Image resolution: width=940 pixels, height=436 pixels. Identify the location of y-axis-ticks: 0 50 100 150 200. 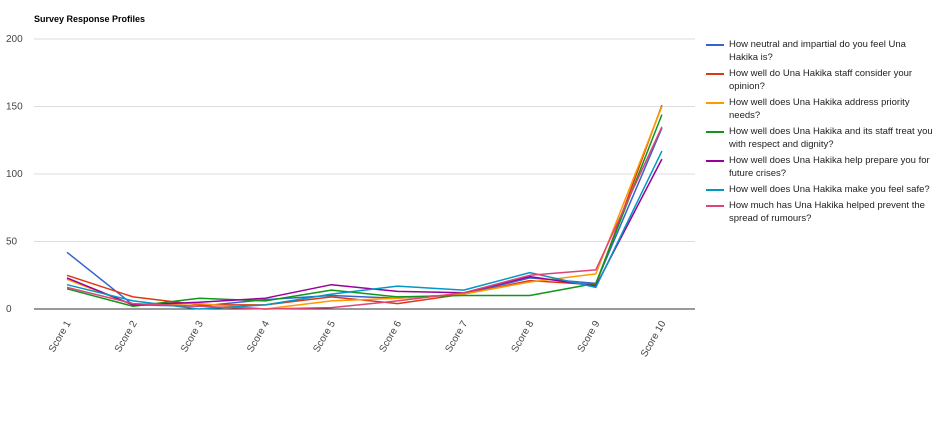
(14, 174).